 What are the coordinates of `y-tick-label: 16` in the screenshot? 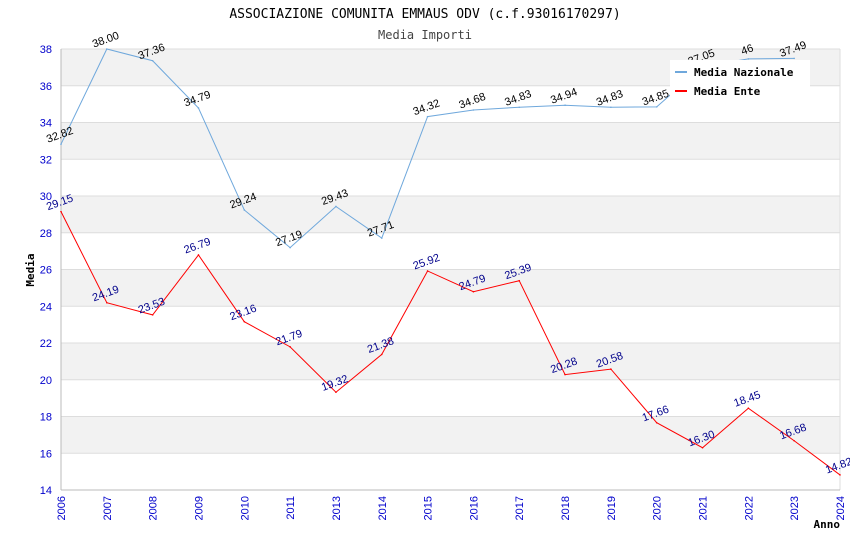 It's located at (46, 454).